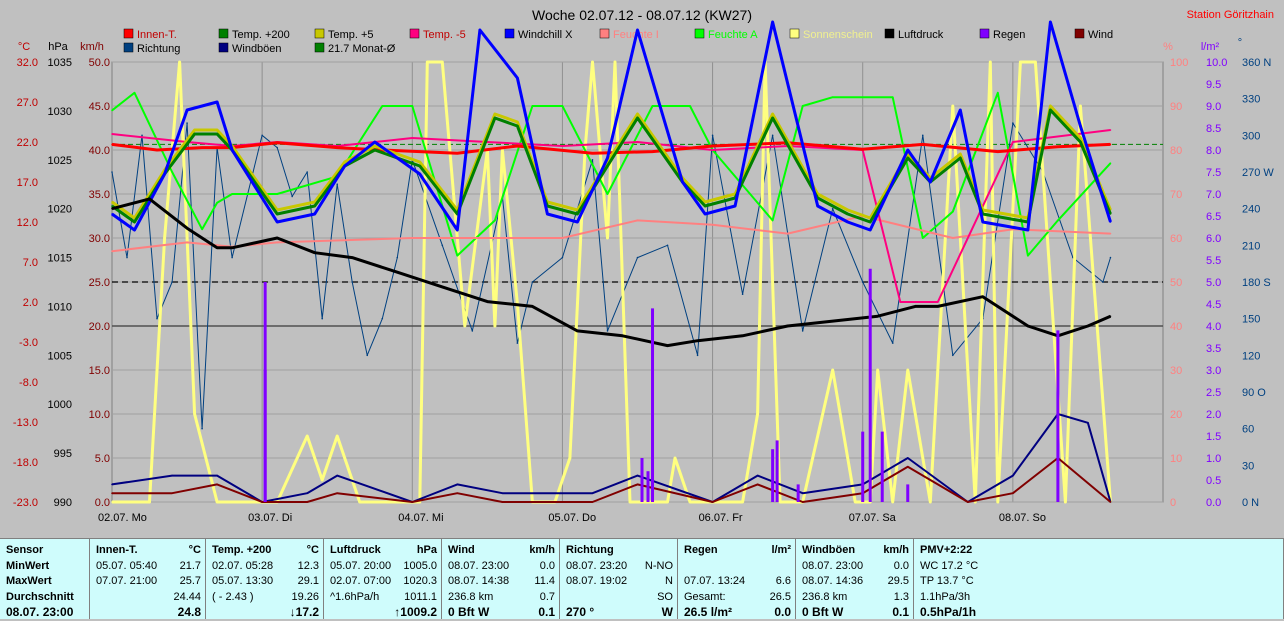 The image size is (1284, 621). Describe the element at coordinates (500, 613) in the screenshot. I see `stats-row: 0 Bft W 0.1` at that location.